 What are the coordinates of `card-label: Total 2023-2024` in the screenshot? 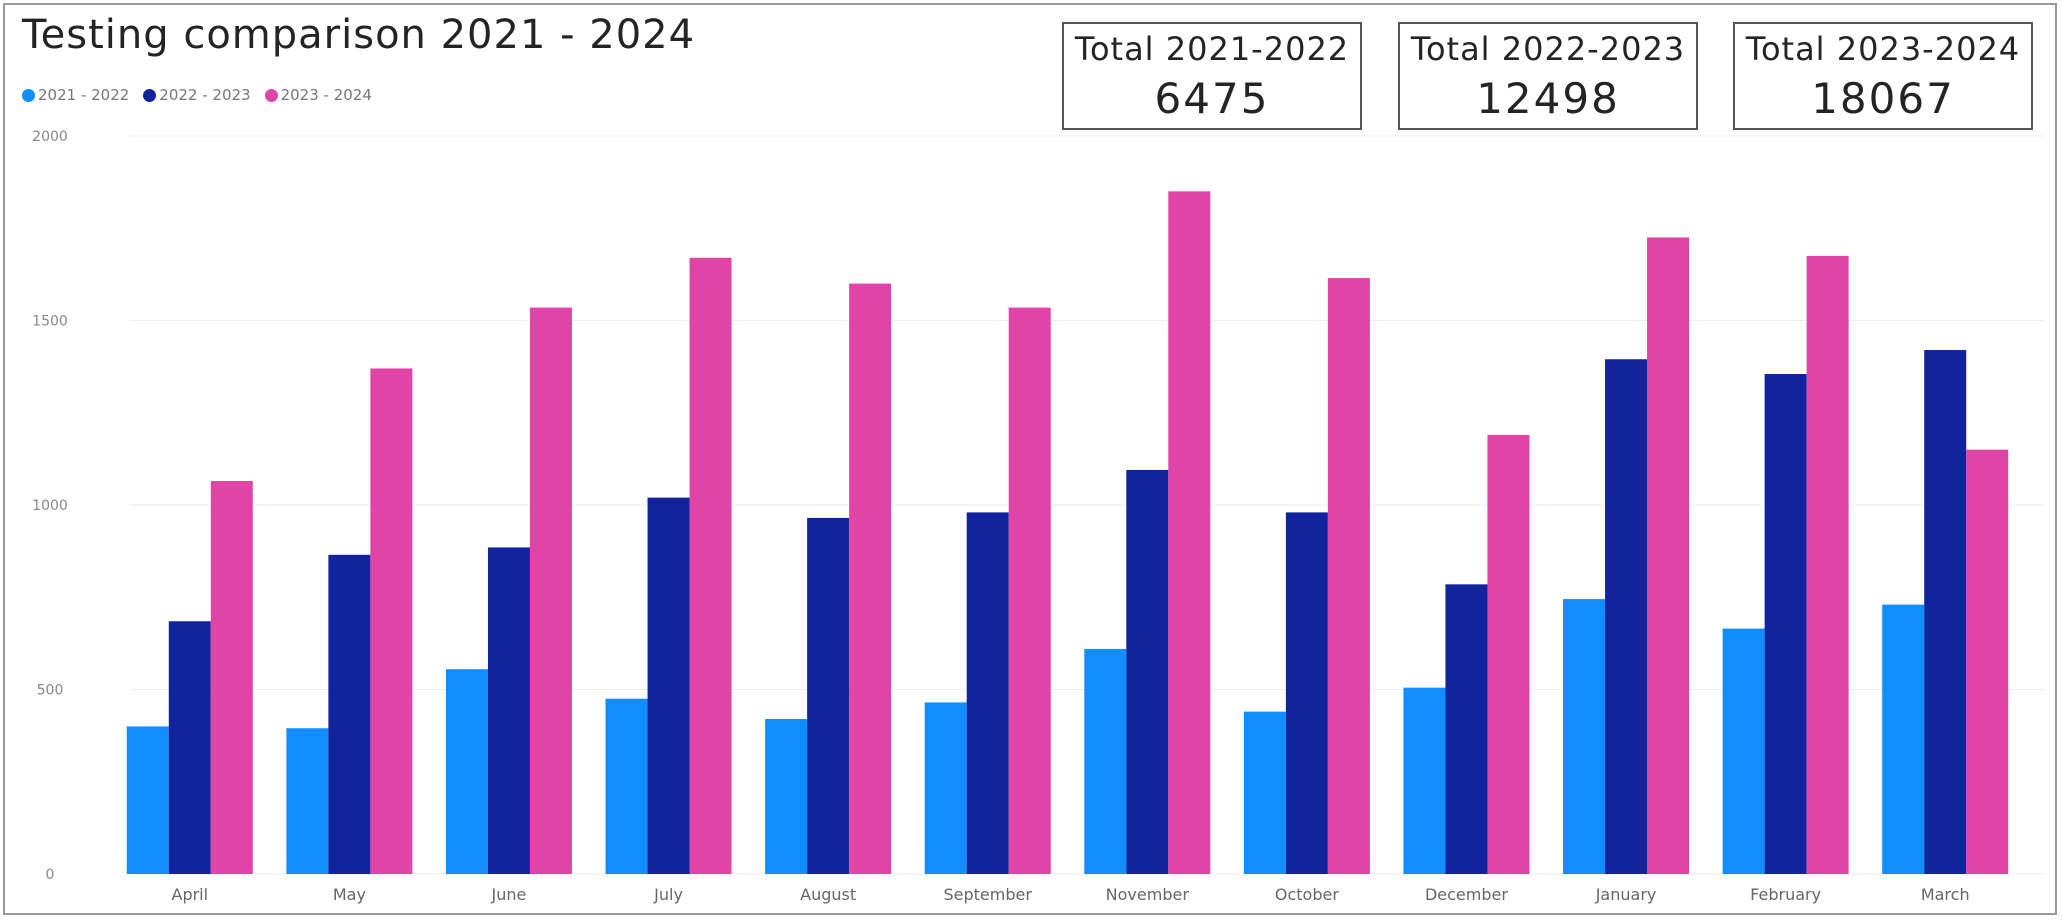 It's located at (1883, 49).